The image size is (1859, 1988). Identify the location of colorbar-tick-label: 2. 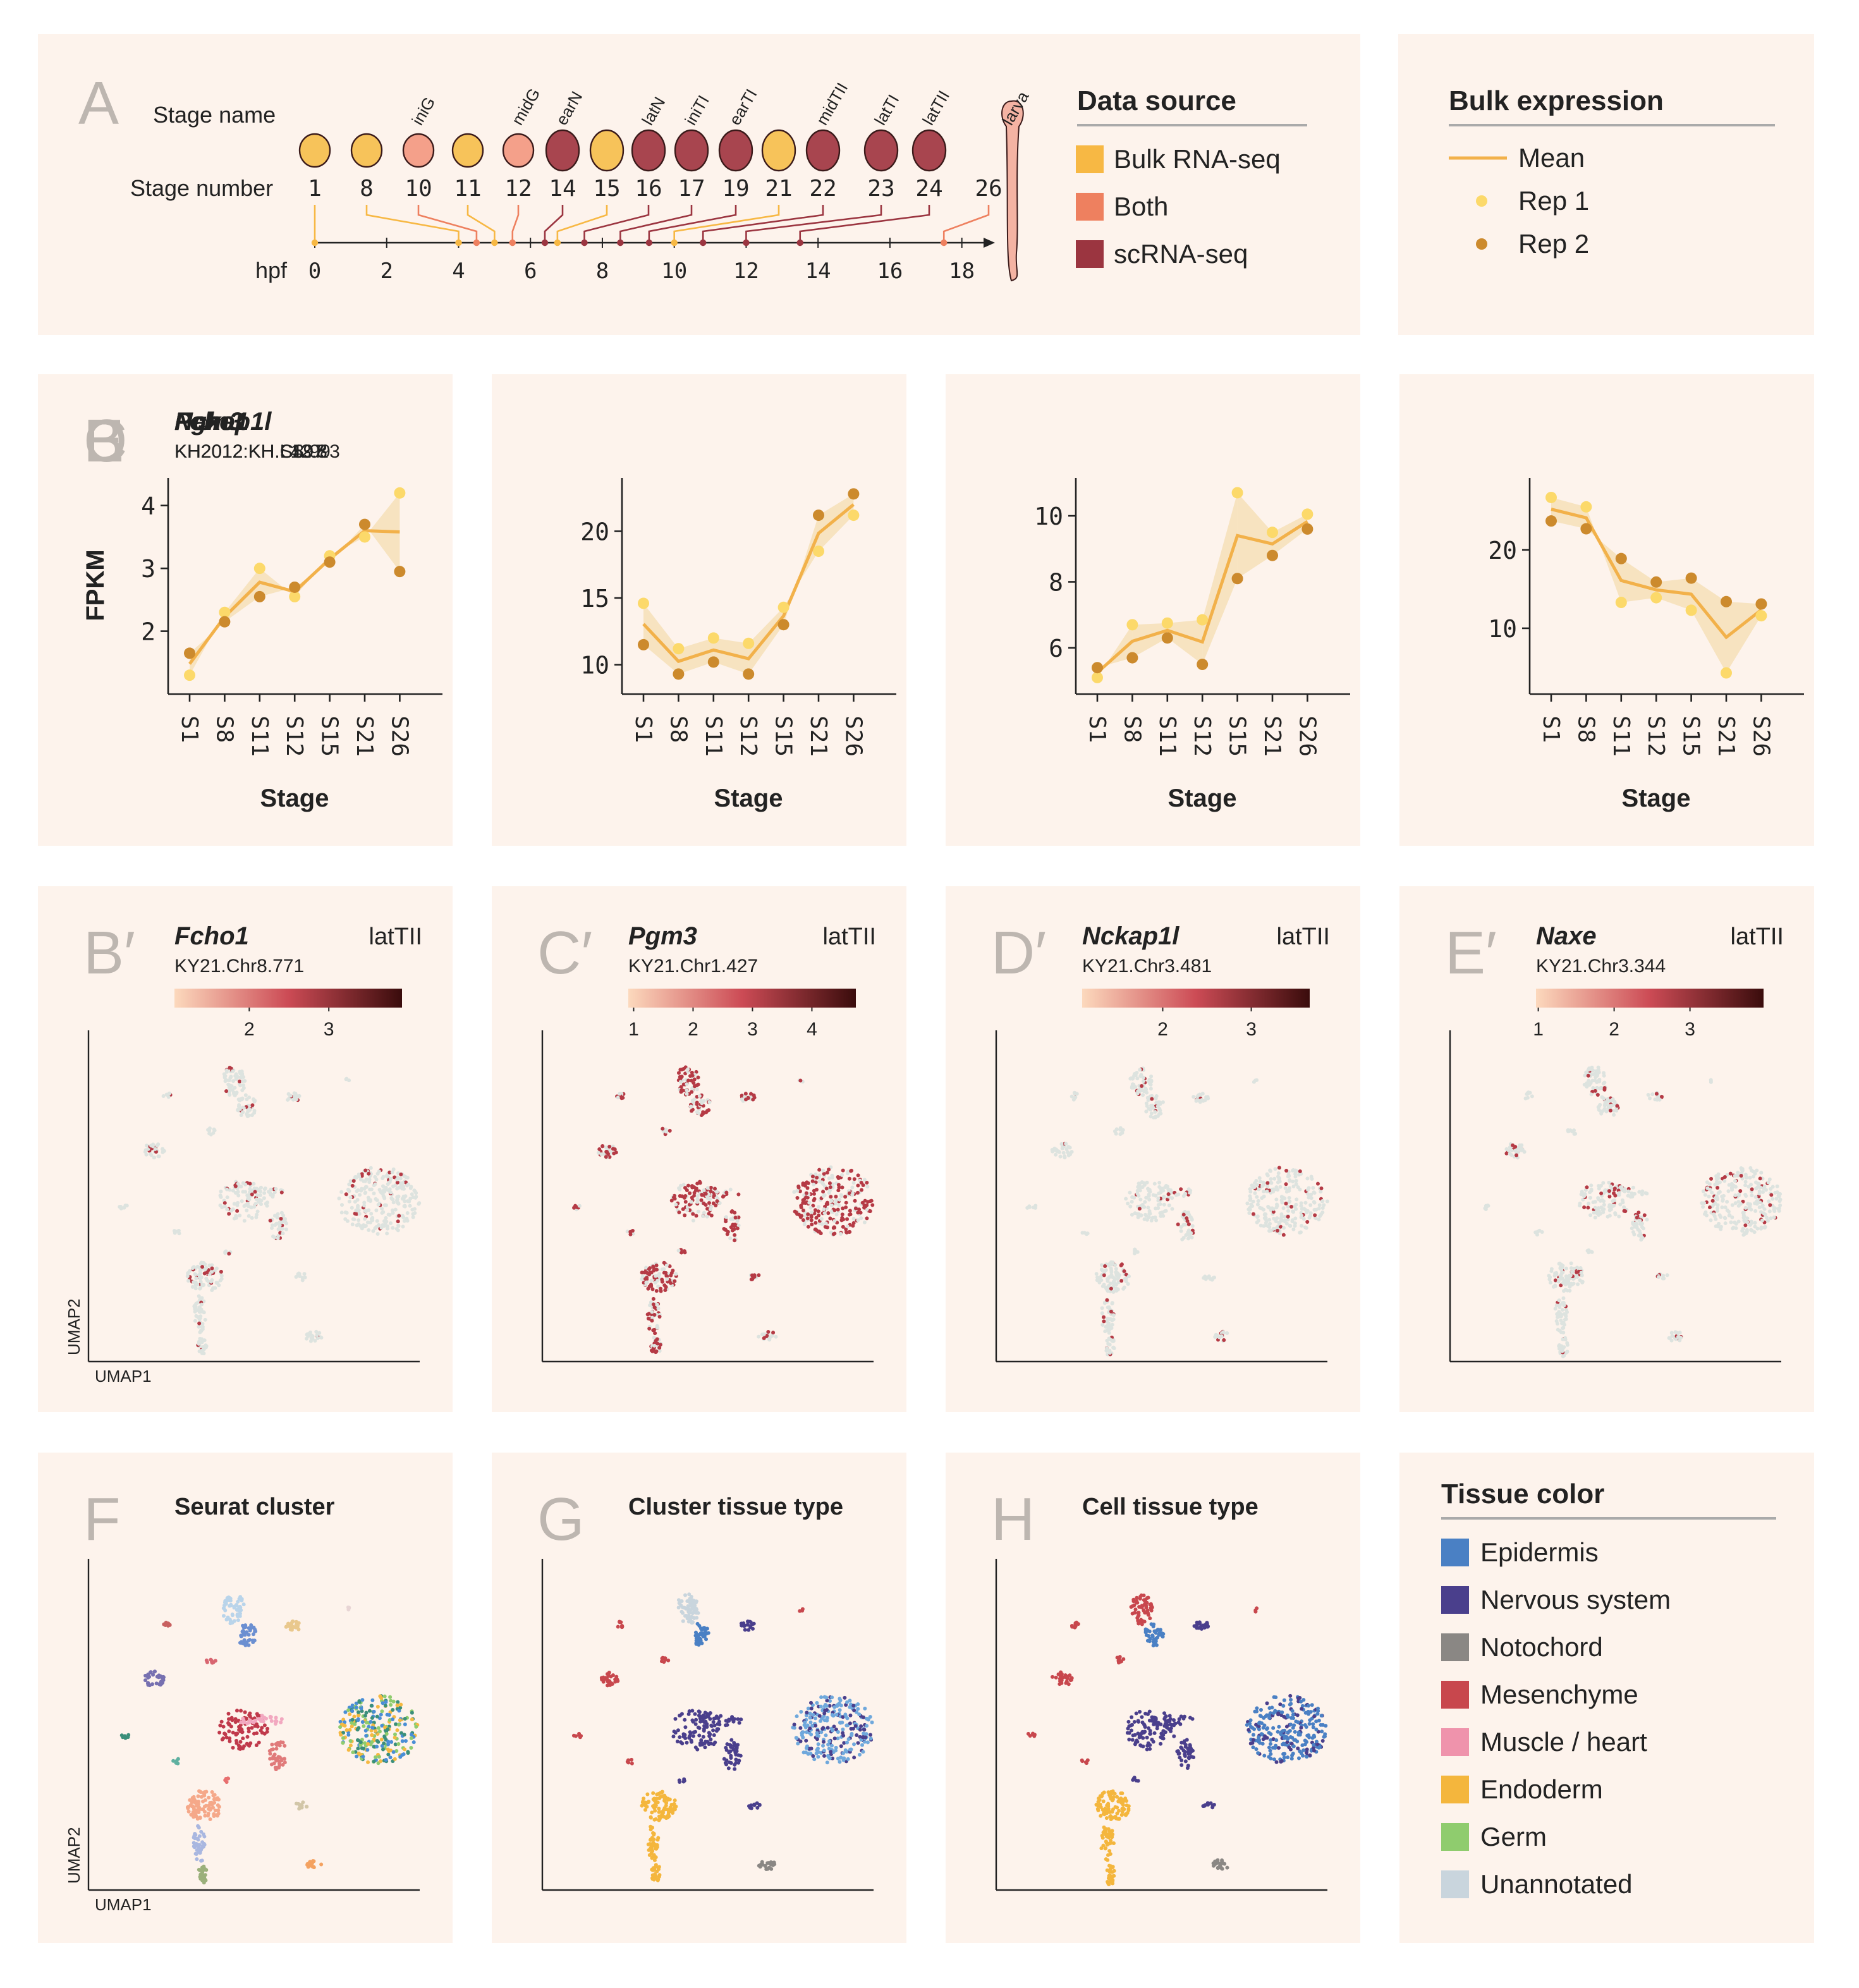
(1614, 1029).